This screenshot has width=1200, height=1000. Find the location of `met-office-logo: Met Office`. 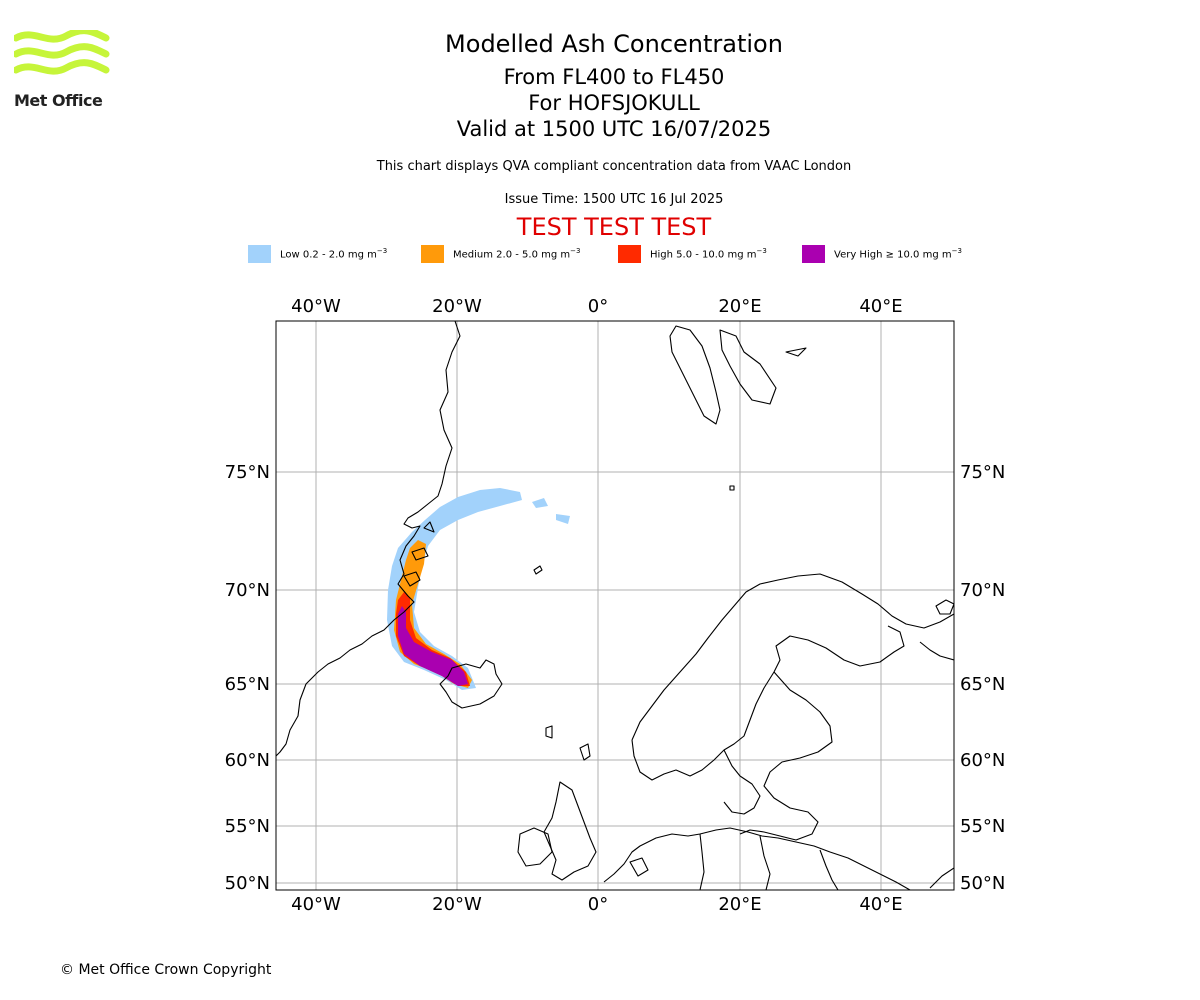

met-office-logo: Met Office is located at coordinates (61, 70).